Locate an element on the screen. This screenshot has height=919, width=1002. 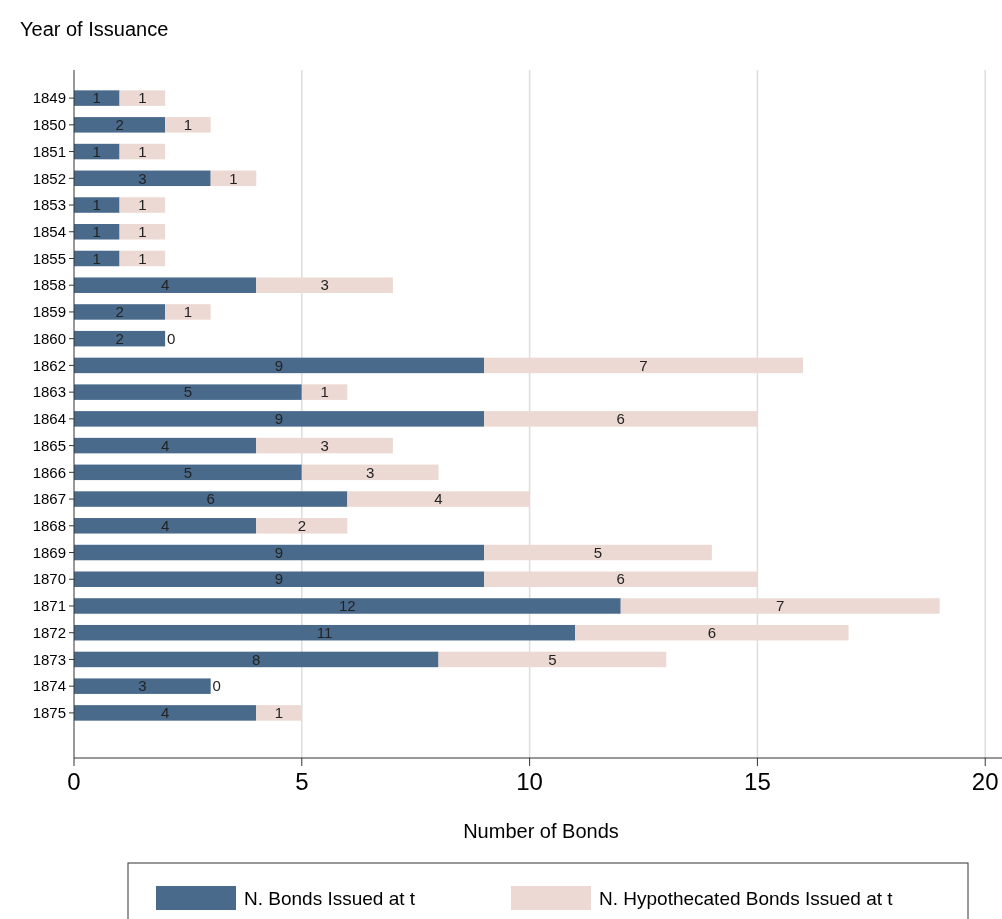
data-label: 5 is located at coordinates (552, 659).